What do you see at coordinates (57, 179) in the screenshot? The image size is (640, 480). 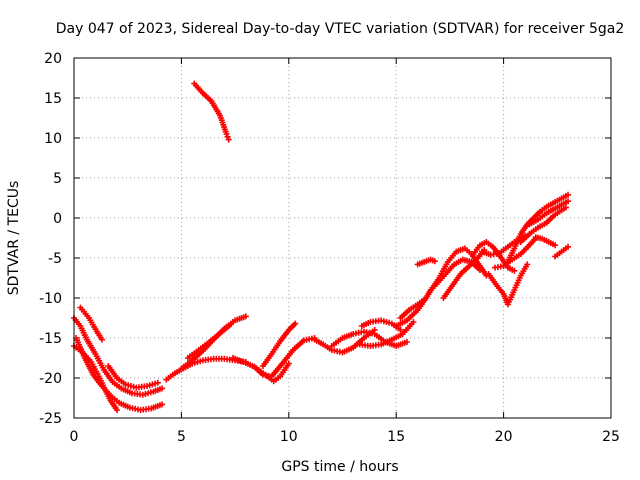 I see `y-tick-label: 5` at bounding box center [57, 179].